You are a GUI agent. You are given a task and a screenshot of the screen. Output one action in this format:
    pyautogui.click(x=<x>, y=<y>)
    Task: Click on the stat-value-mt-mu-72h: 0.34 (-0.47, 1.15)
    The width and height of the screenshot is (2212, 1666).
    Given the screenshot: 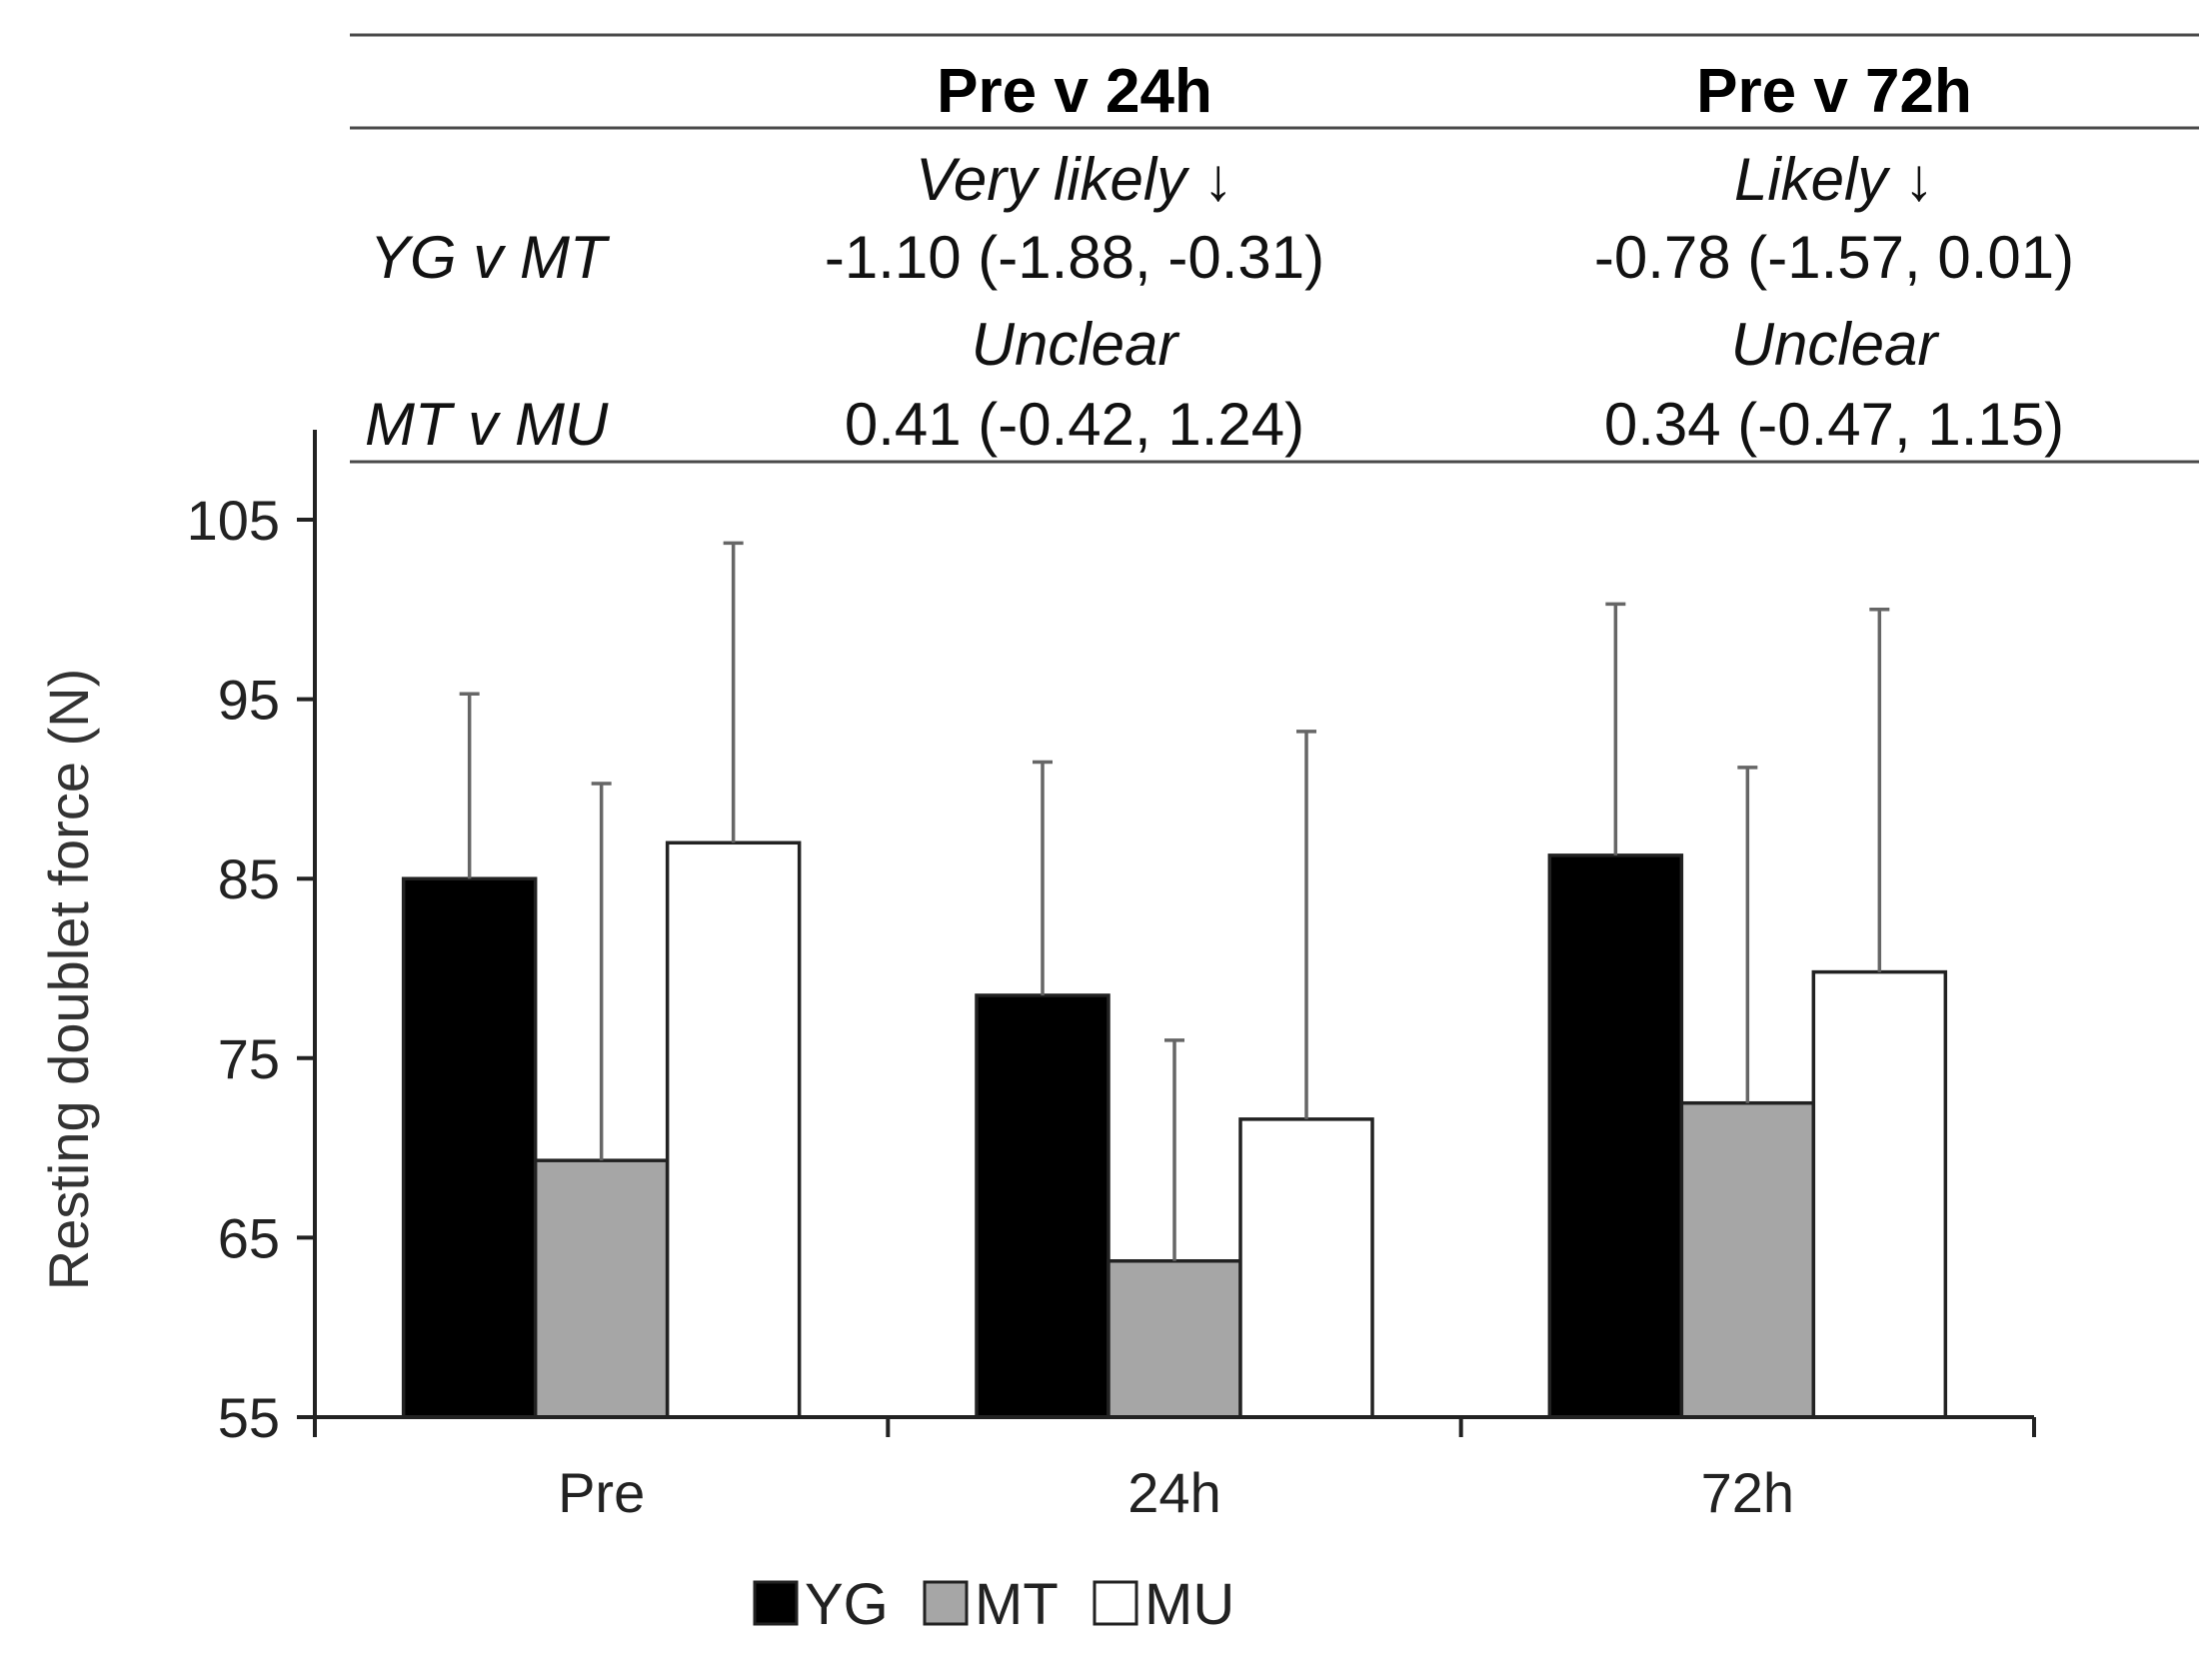 What is the action you would take?
    pyautogui.click(x=1834, y=424)
    